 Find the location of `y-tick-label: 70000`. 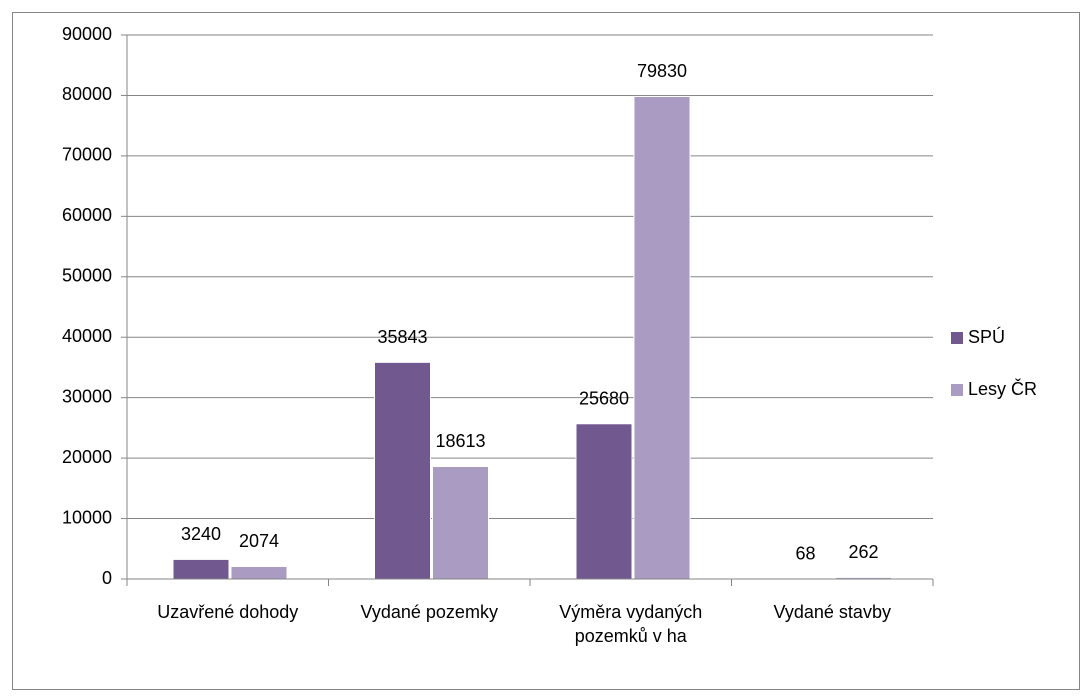

y-tick-label: 70000 is located at coordinates (87, 155).